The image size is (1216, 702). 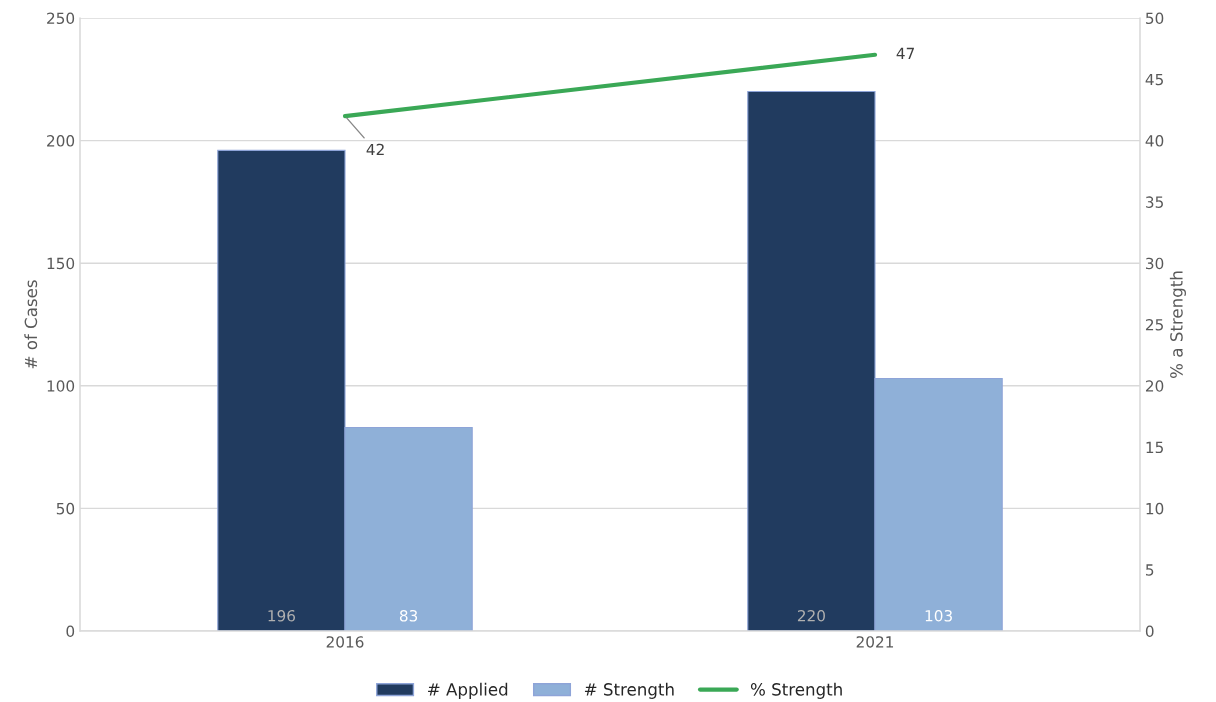 What do you see at coordinates (1154, 202) in the screenshot?
I see `y2-tick-label: 35` at bounding box center [1154, 202].